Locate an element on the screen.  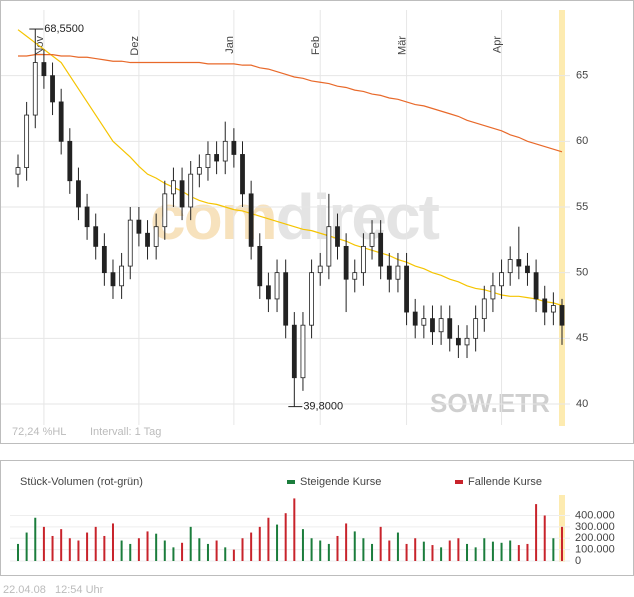
y-tick-label: 200.000 is located at coordinates (595, 538).